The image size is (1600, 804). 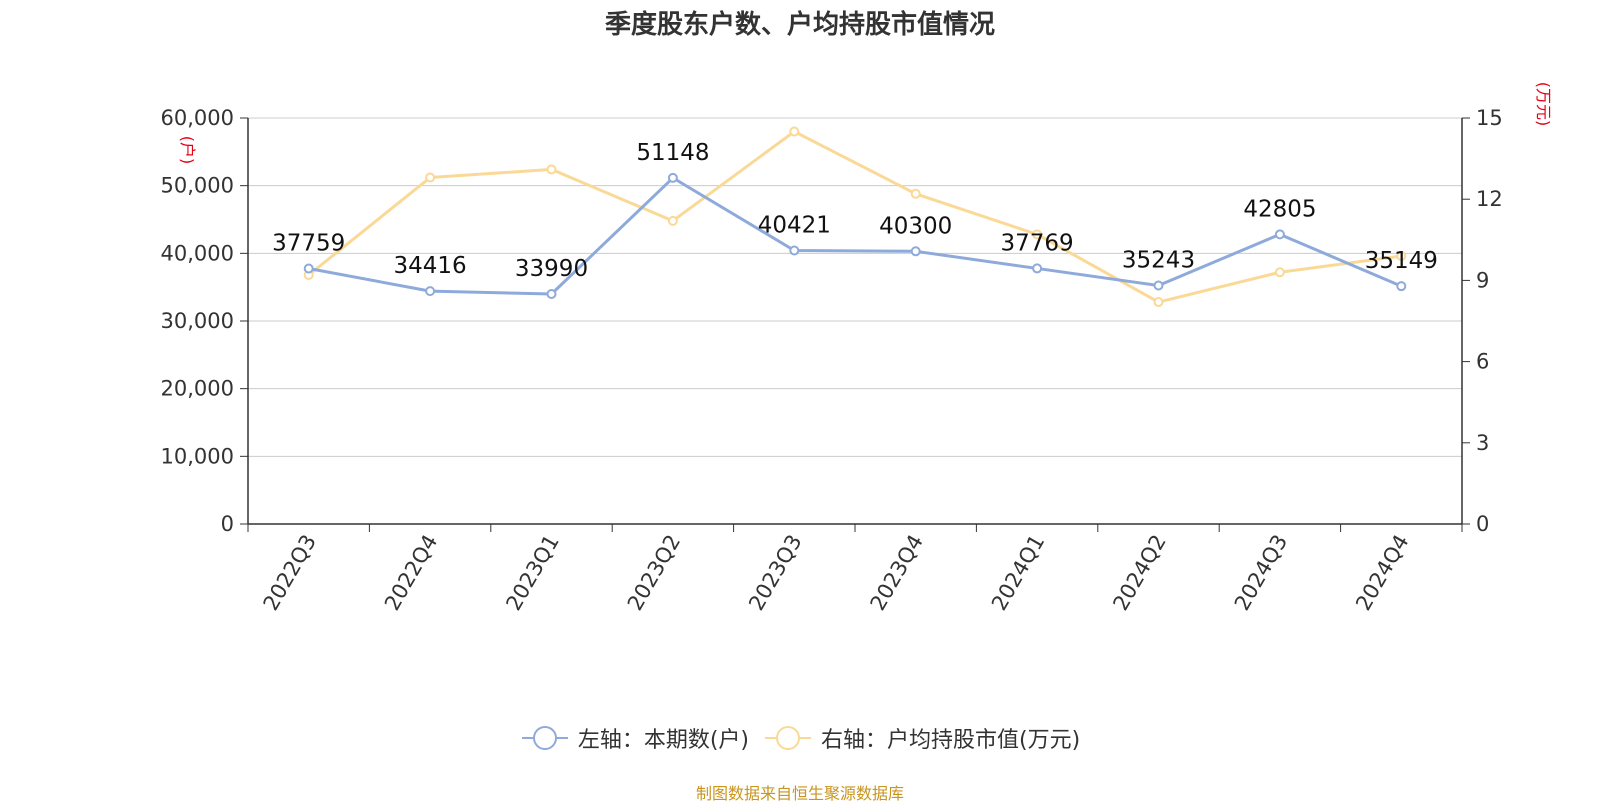 I want to click on x-axis-tick-label: 2024Q3, so click(x=1261, y=573).